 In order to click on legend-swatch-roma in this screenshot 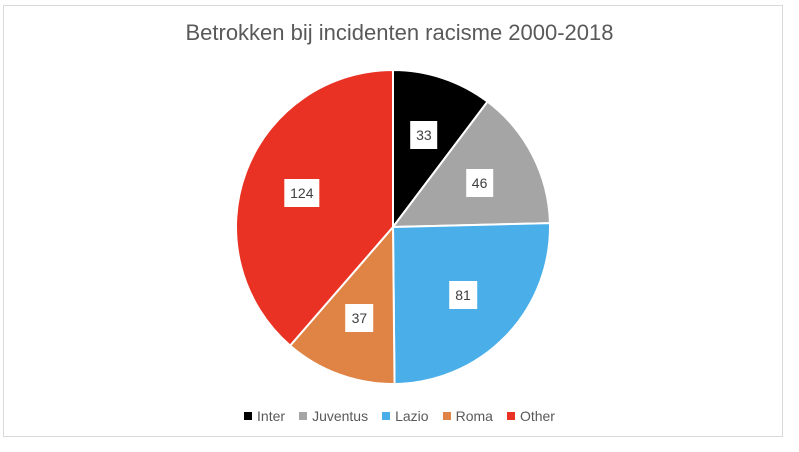, I will do `click(446, 416)`.